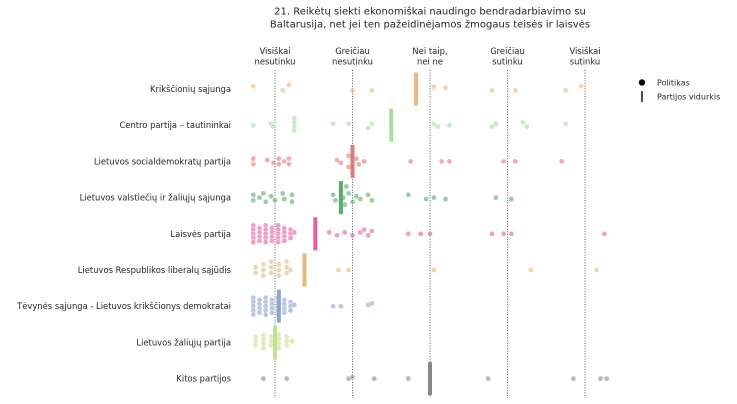  What do you see at coordinates (190, 89) in the screenshot?
I see `party-label: Krikščionių sąjunga` at bounding box center [190, 89].